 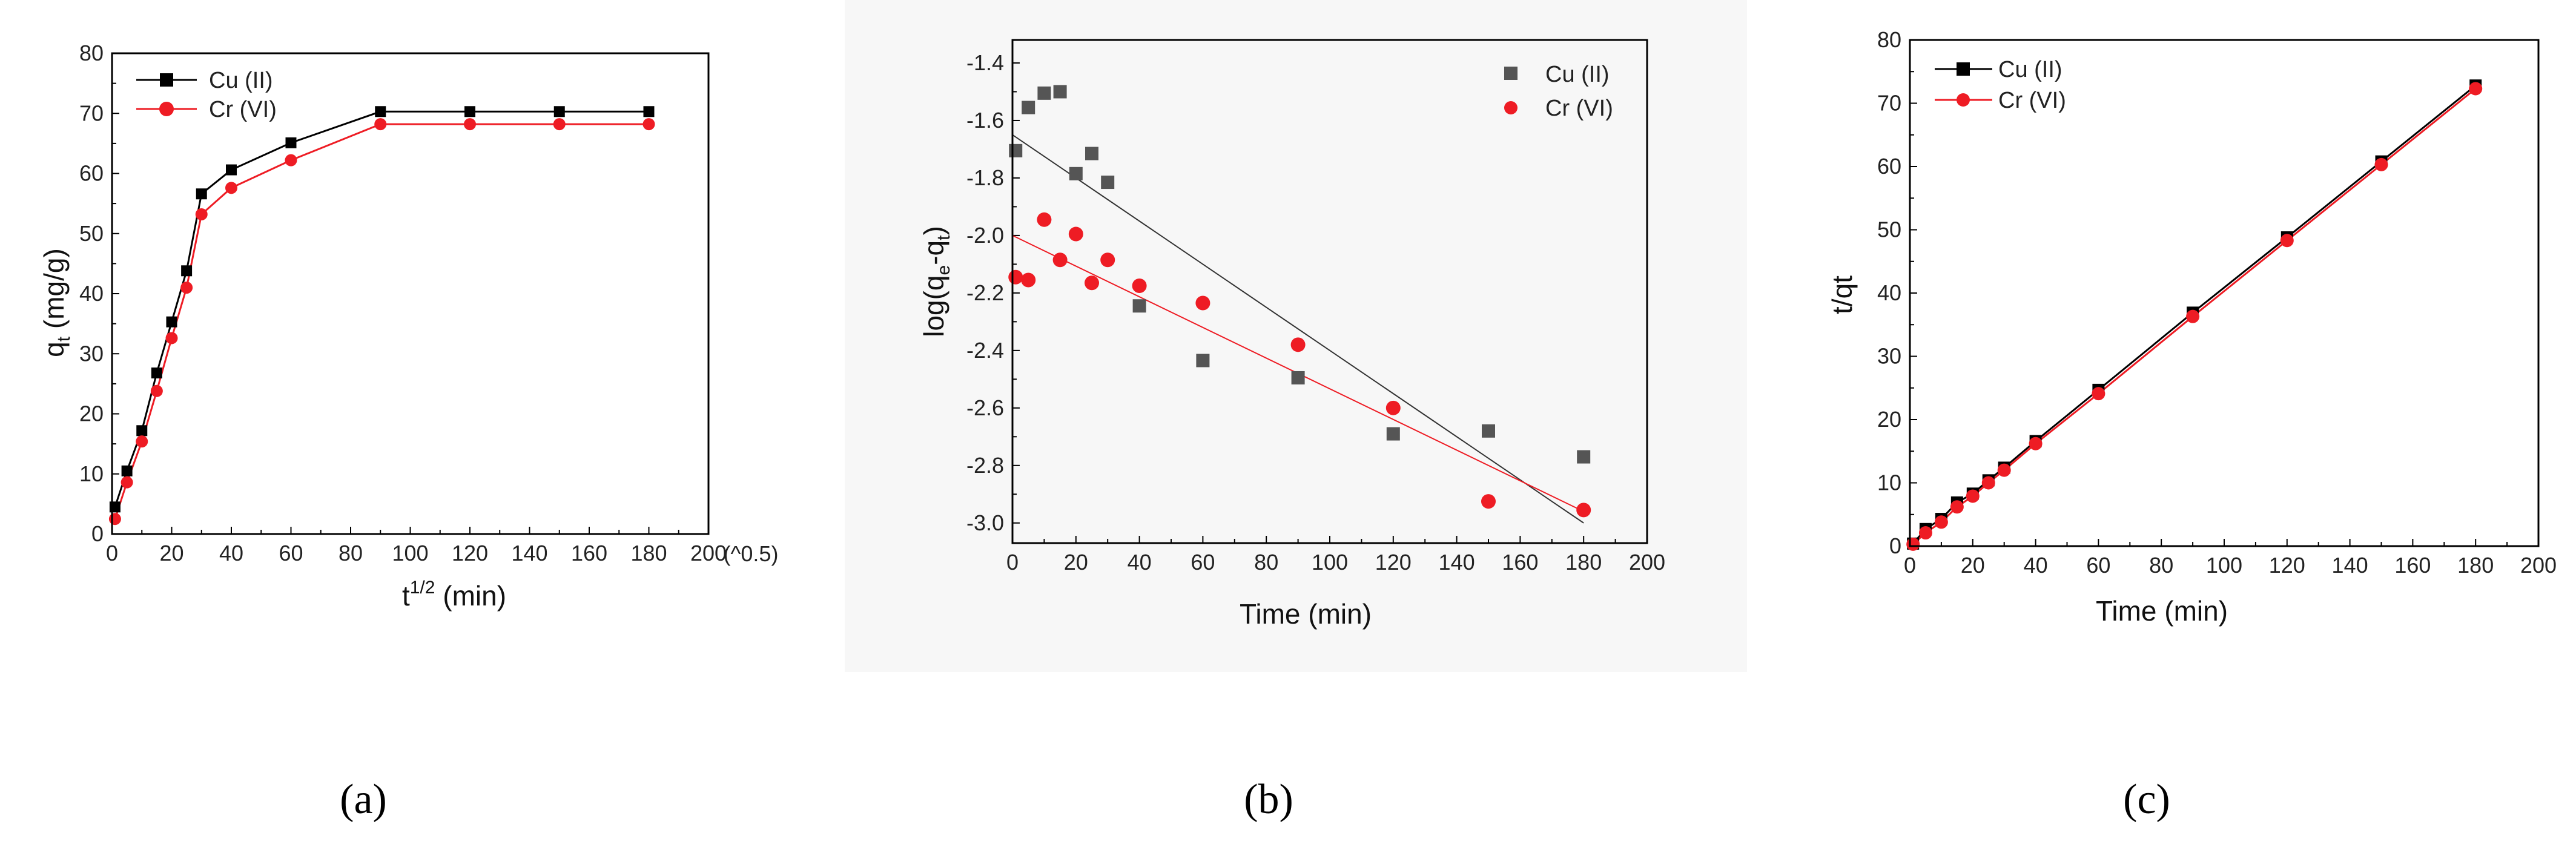 What do you see at coordinates (406, 596) in the screenshot?
I see `x-label-a-base: t` at bounding box center [406, 596].